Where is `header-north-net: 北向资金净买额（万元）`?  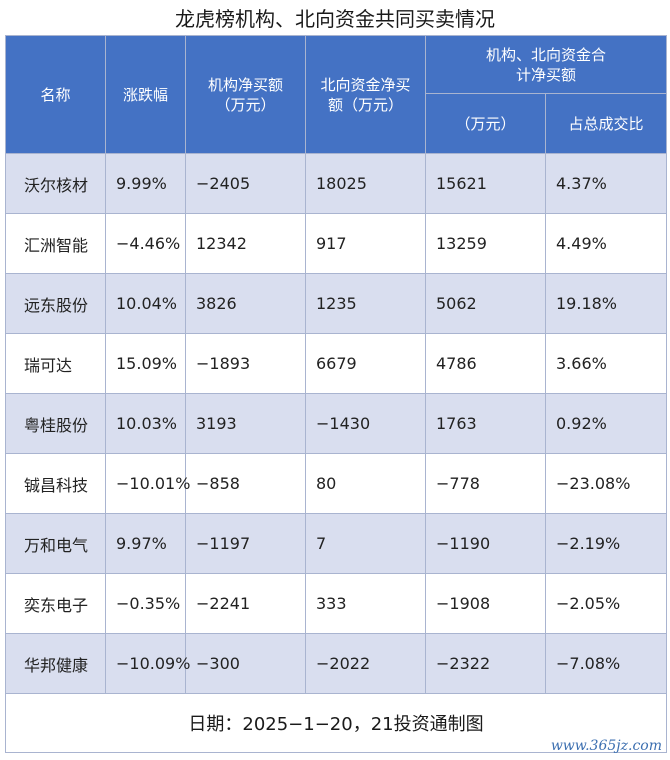 header-north-net: 北向资金净买额（万元） is located at coordinates (365, 94).